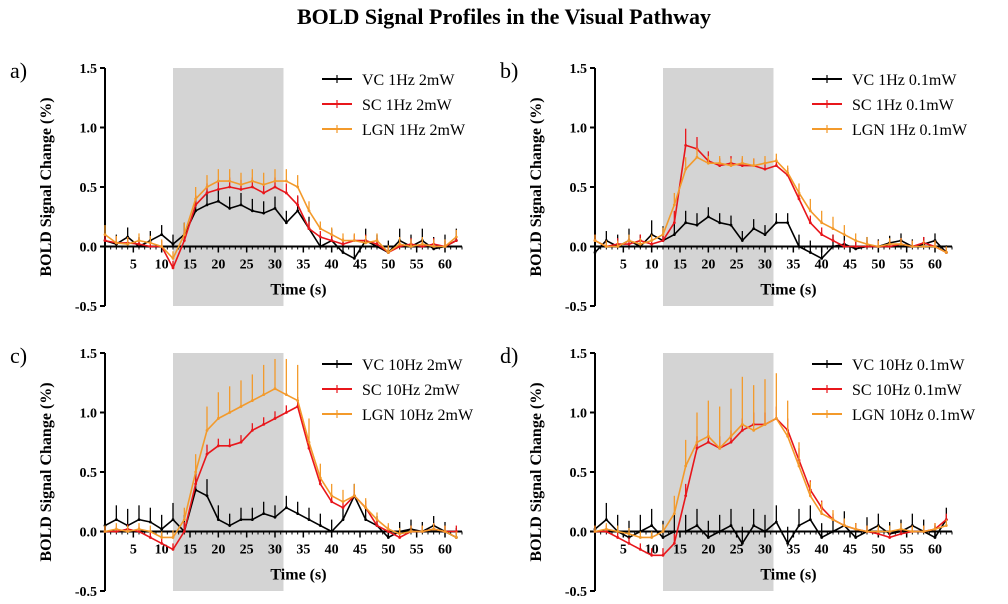  I want to click on x-tick-label: 50, so click(388, 265).